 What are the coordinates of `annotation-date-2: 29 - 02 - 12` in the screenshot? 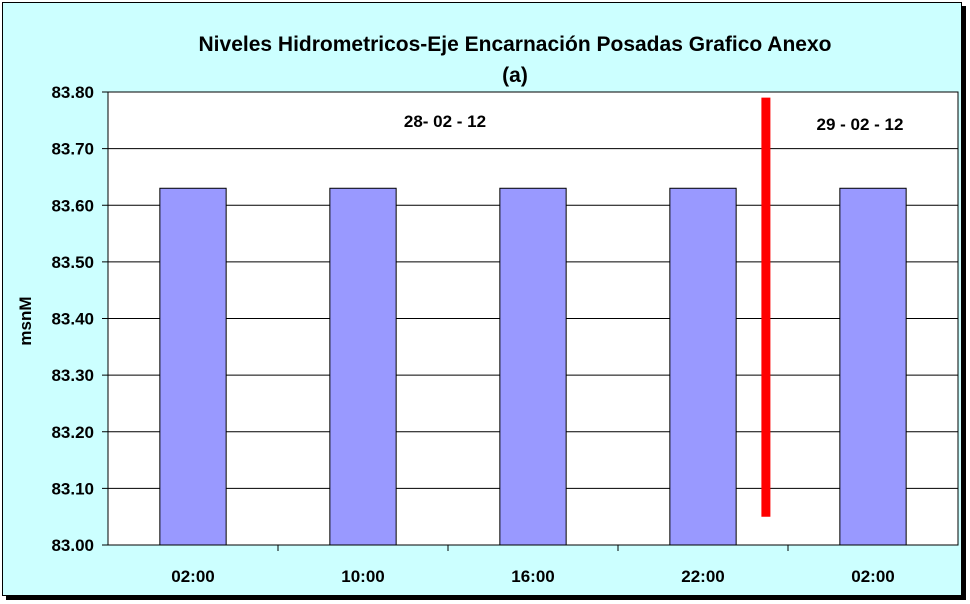 It's located at (860, 124).